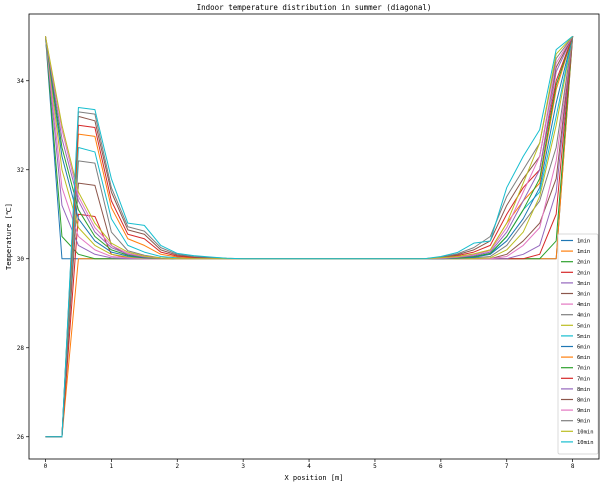 This screenshot has width=605, height=484. I want to click on x-tick-label: 3, so click(243, 466).